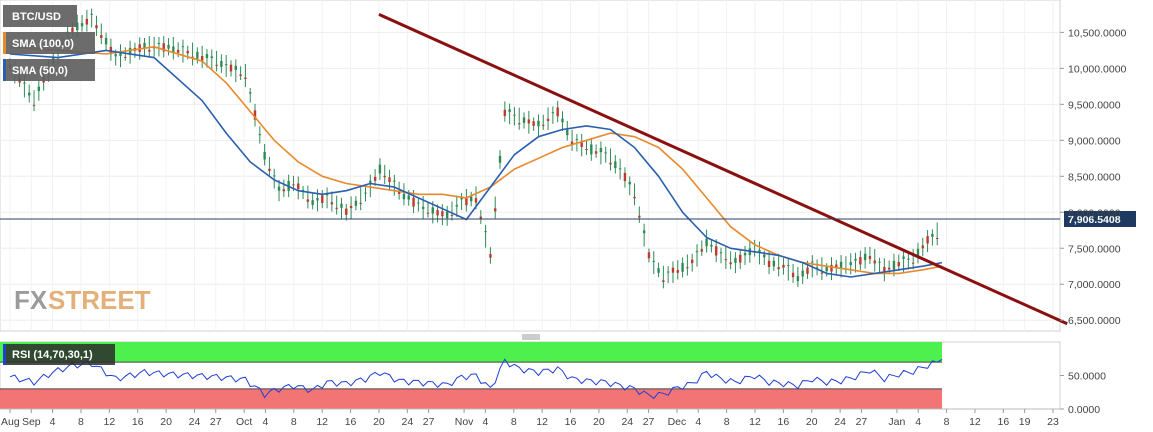  What do you see at coordinates (1094, 213) in the screenshot?
I see `y-tick-label: 8,000.0000` at bounding box center [1094, 213].